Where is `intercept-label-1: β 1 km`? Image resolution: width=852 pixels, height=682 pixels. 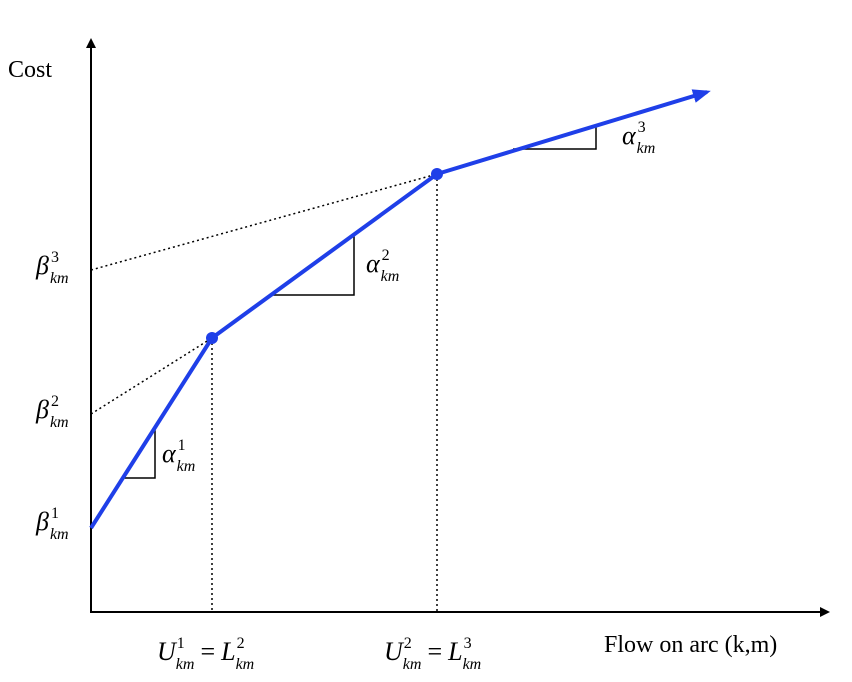
intercept-label-1: β 1 km is located at coordinates (52, 524).